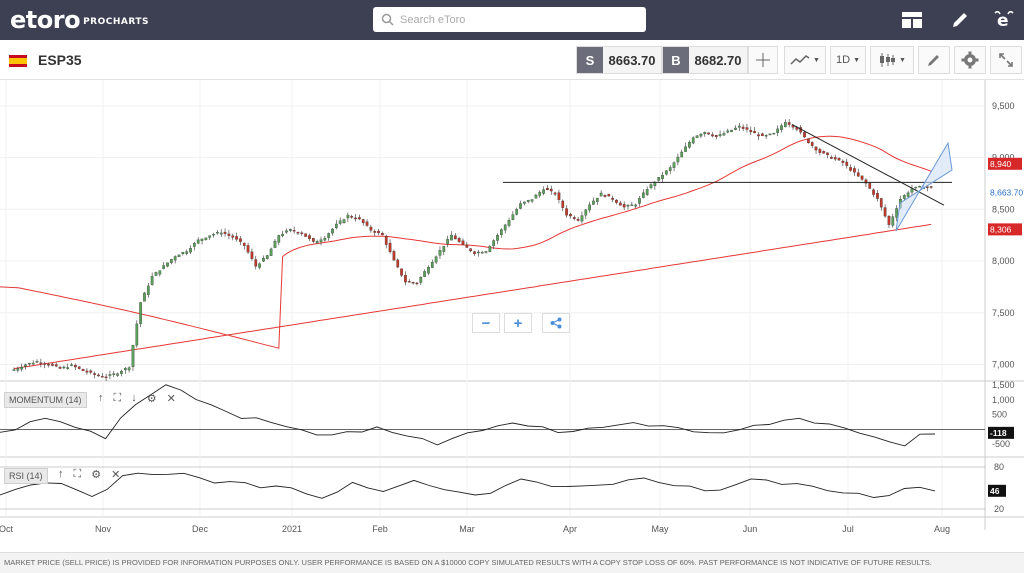 Image resolution: width=1024 pixels, height=573 pixels. What do you see at coordinates (1005, 163) in the screenshot?
I see `upper-price-tag` at bounding box center [1005, 163].